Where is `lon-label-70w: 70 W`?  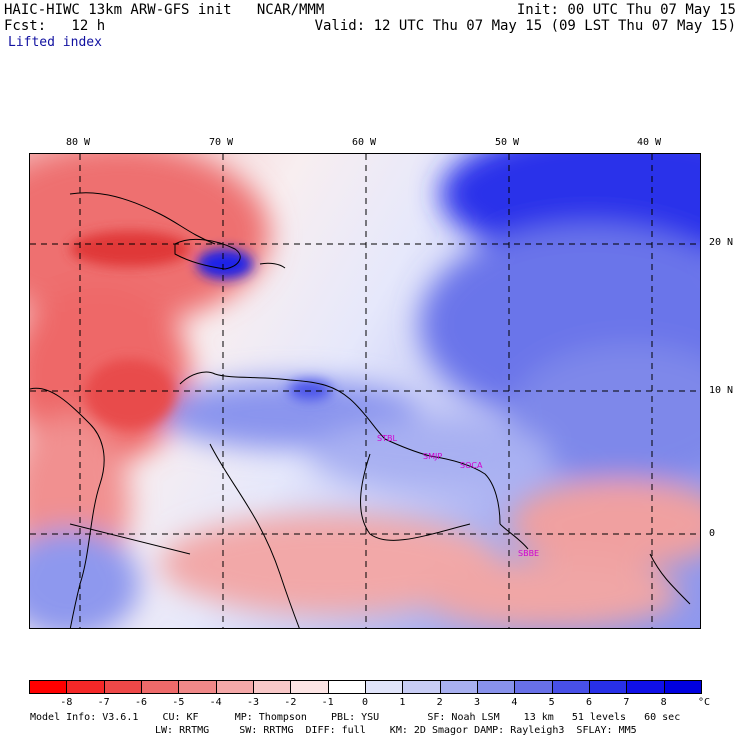
lon-label-70w: 70 W is located at coordinates (221, 142).